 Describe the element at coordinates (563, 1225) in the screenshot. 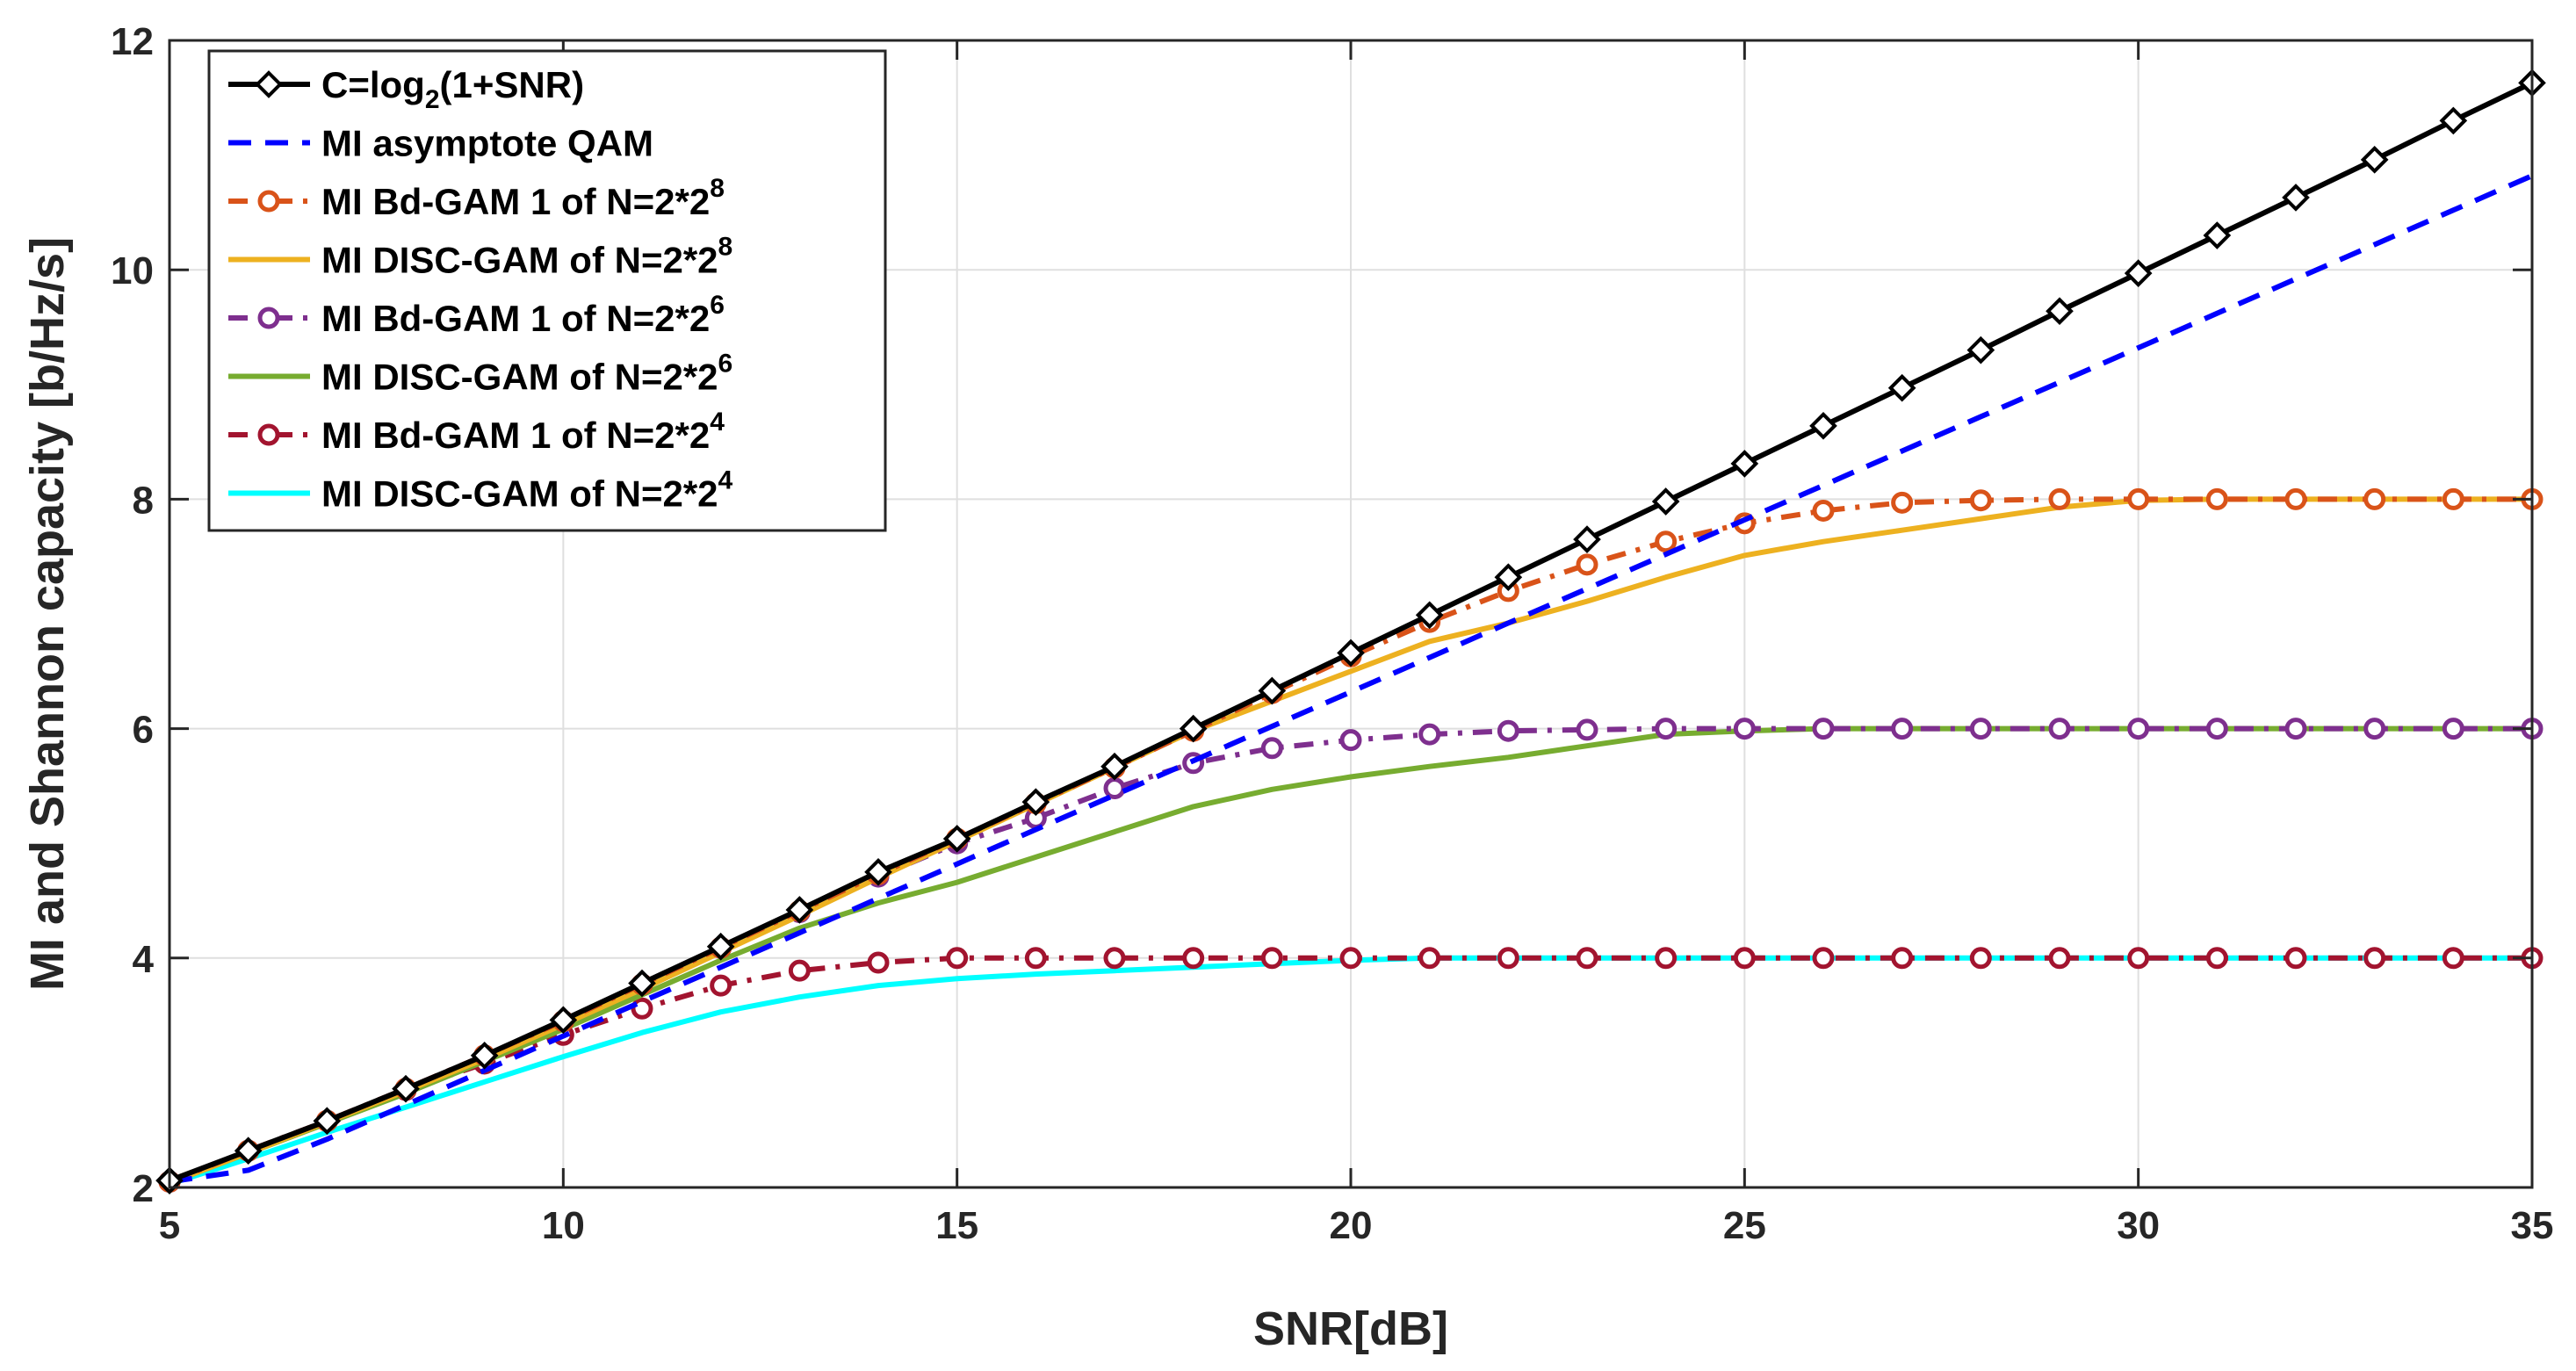

I see `x-tick-label: 10` at that location.